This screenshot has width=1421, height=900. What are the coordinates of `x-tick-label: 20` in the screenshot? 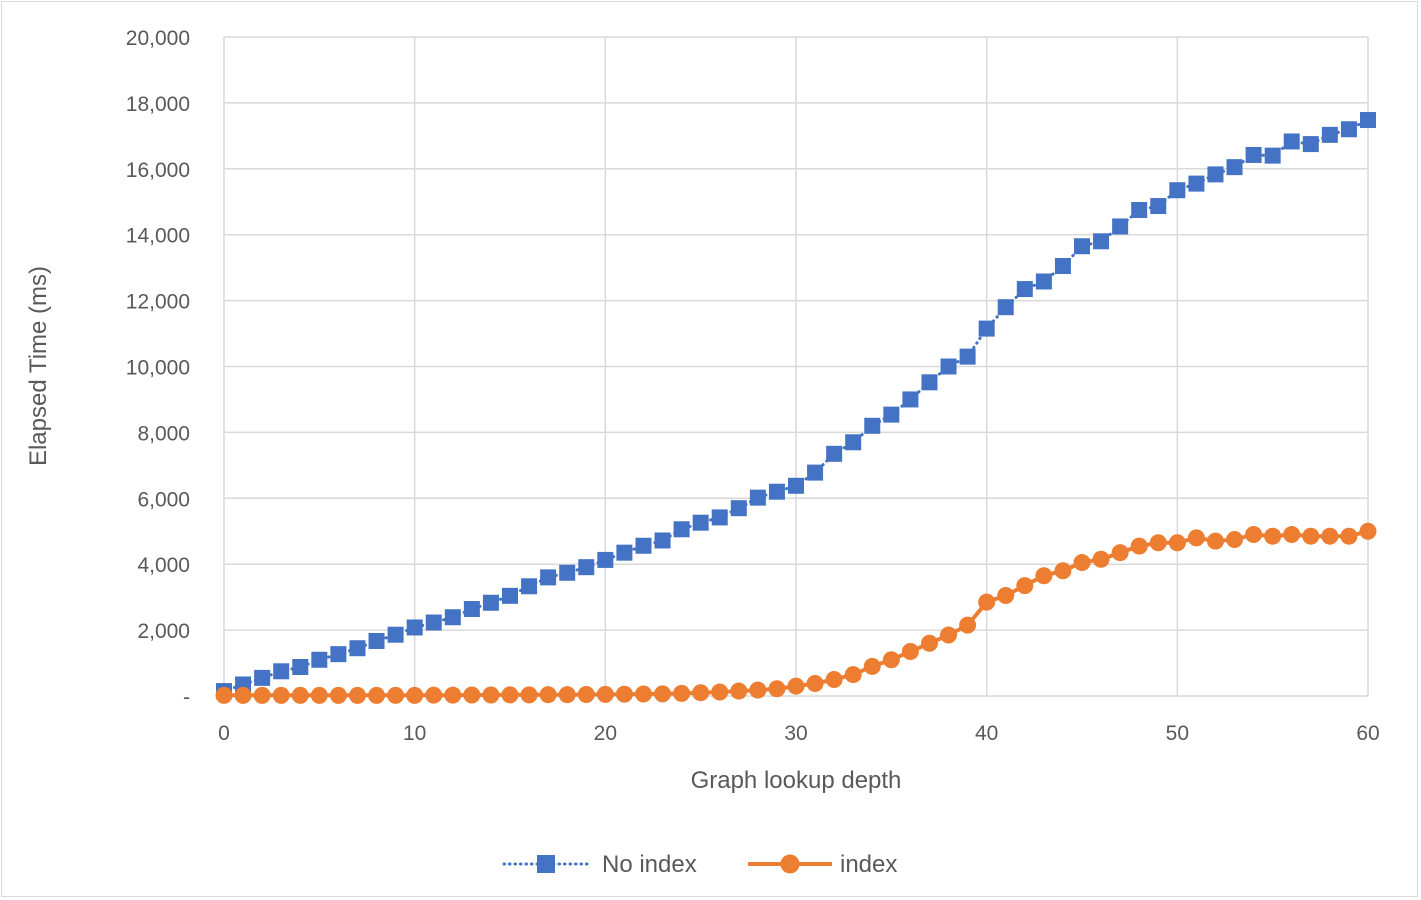 It's located at (605, 733).